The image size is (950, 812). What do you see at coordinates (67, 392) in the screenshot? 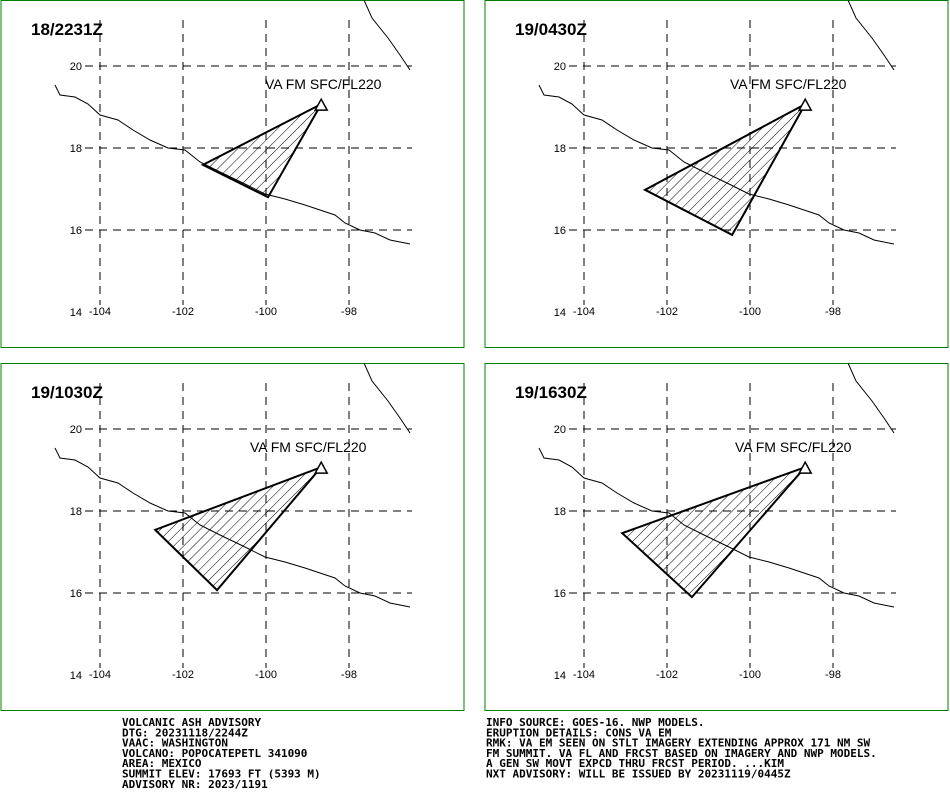
I see `panel-title: 19/1030Z` at bounding box center [67, 392].